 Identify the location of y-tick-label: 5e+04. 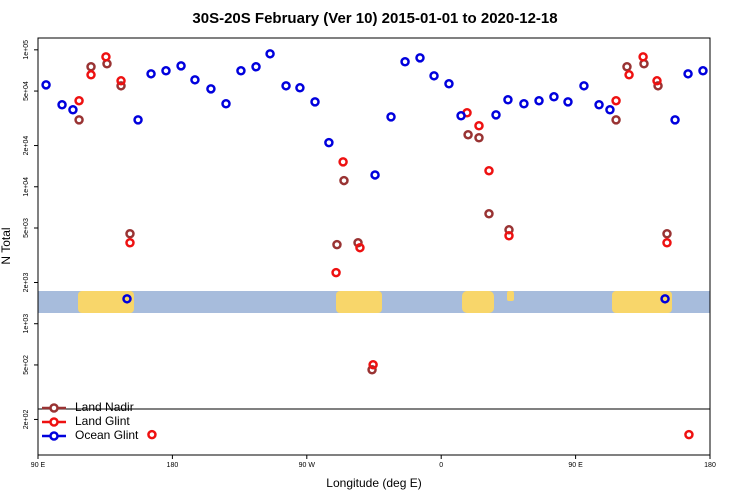
(26, 91).